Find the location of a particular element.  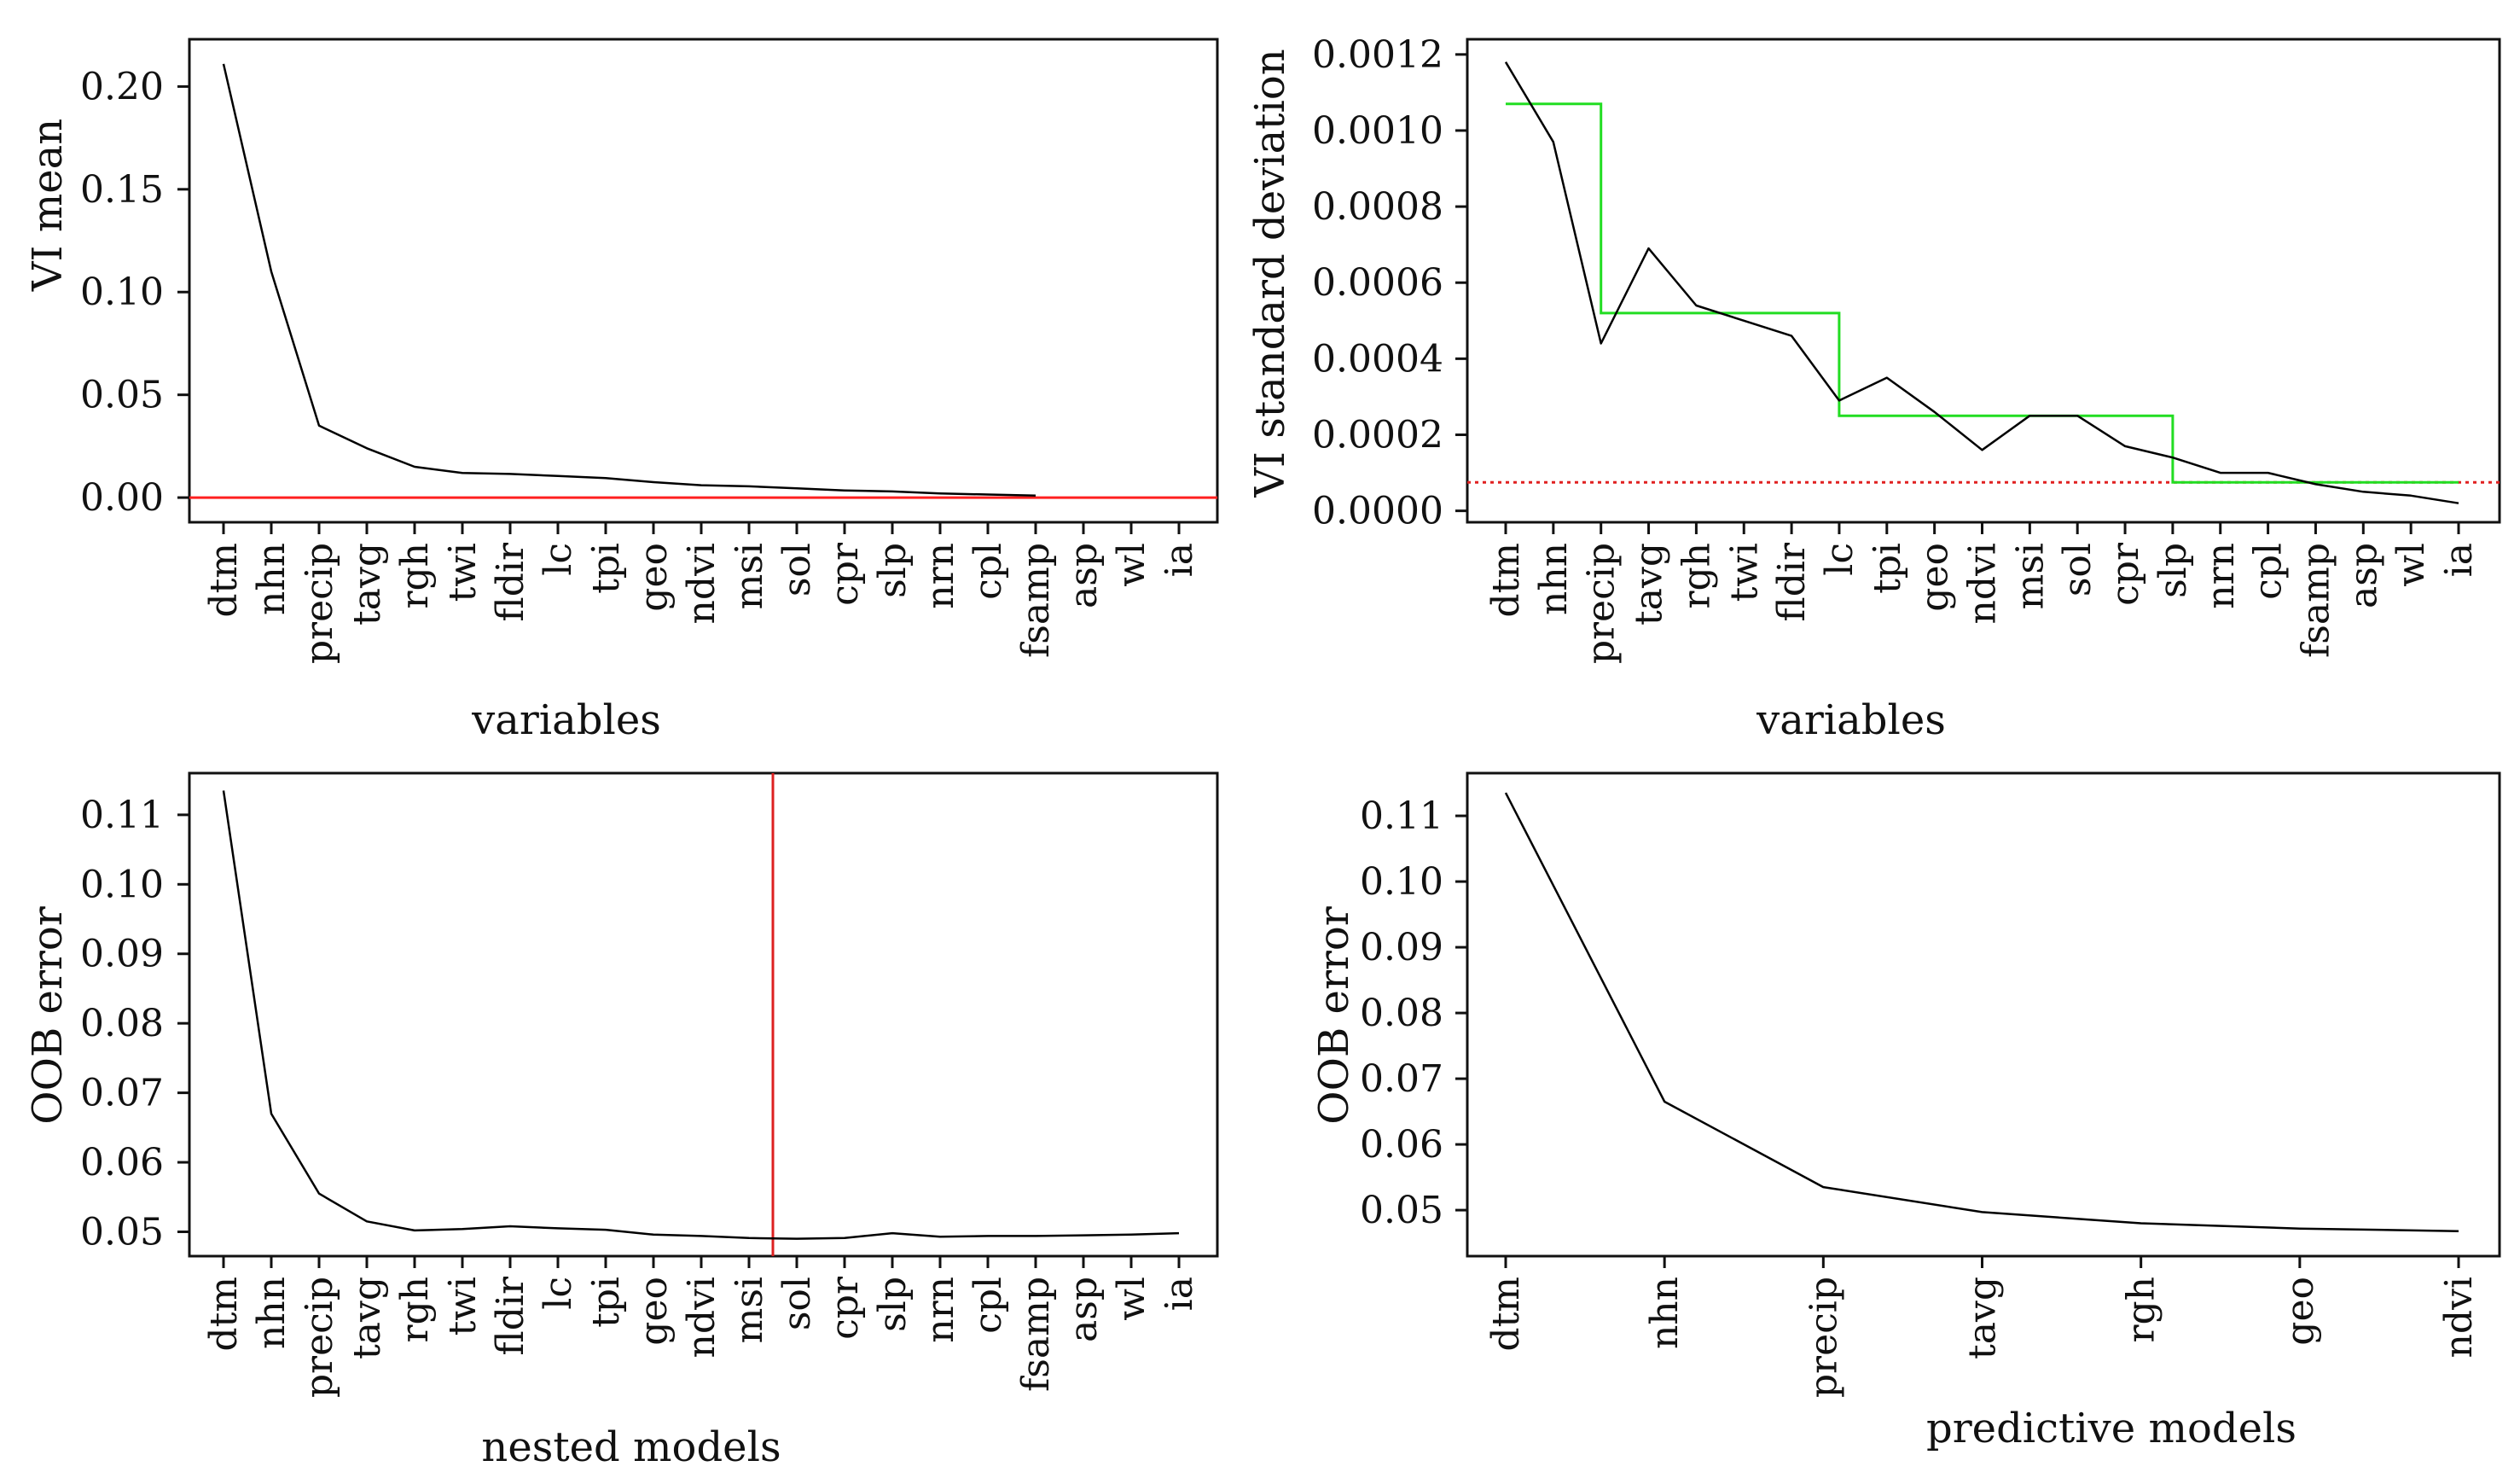

y-tick-label: 0.11 is located at coordinates (122, 815).